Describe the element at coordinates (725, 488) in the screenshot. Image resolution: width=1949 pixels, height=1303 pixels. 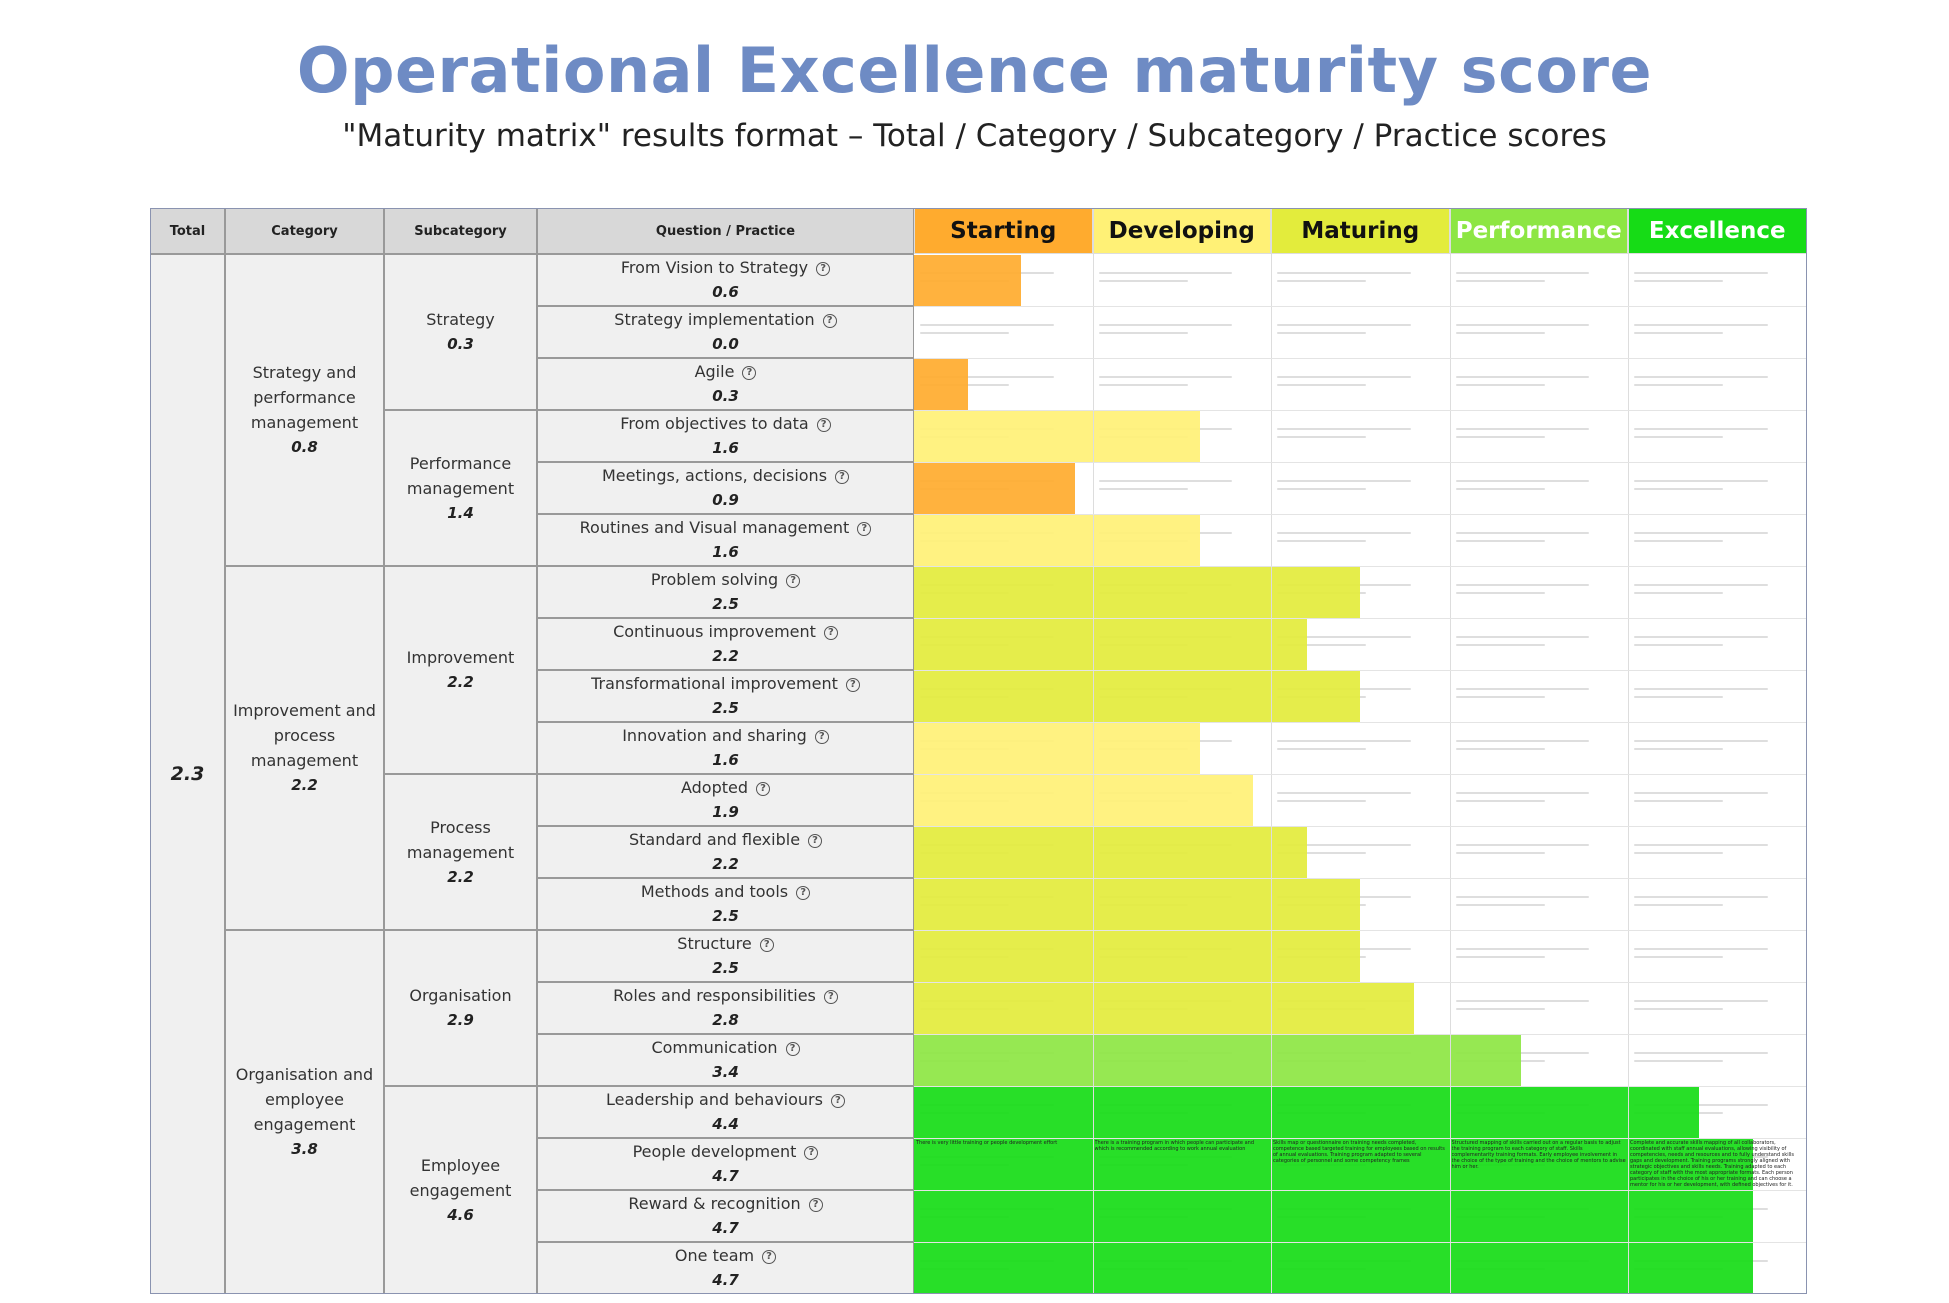
I see `practice-cell: Meetings, actions, decisions? 0.9` at that location.